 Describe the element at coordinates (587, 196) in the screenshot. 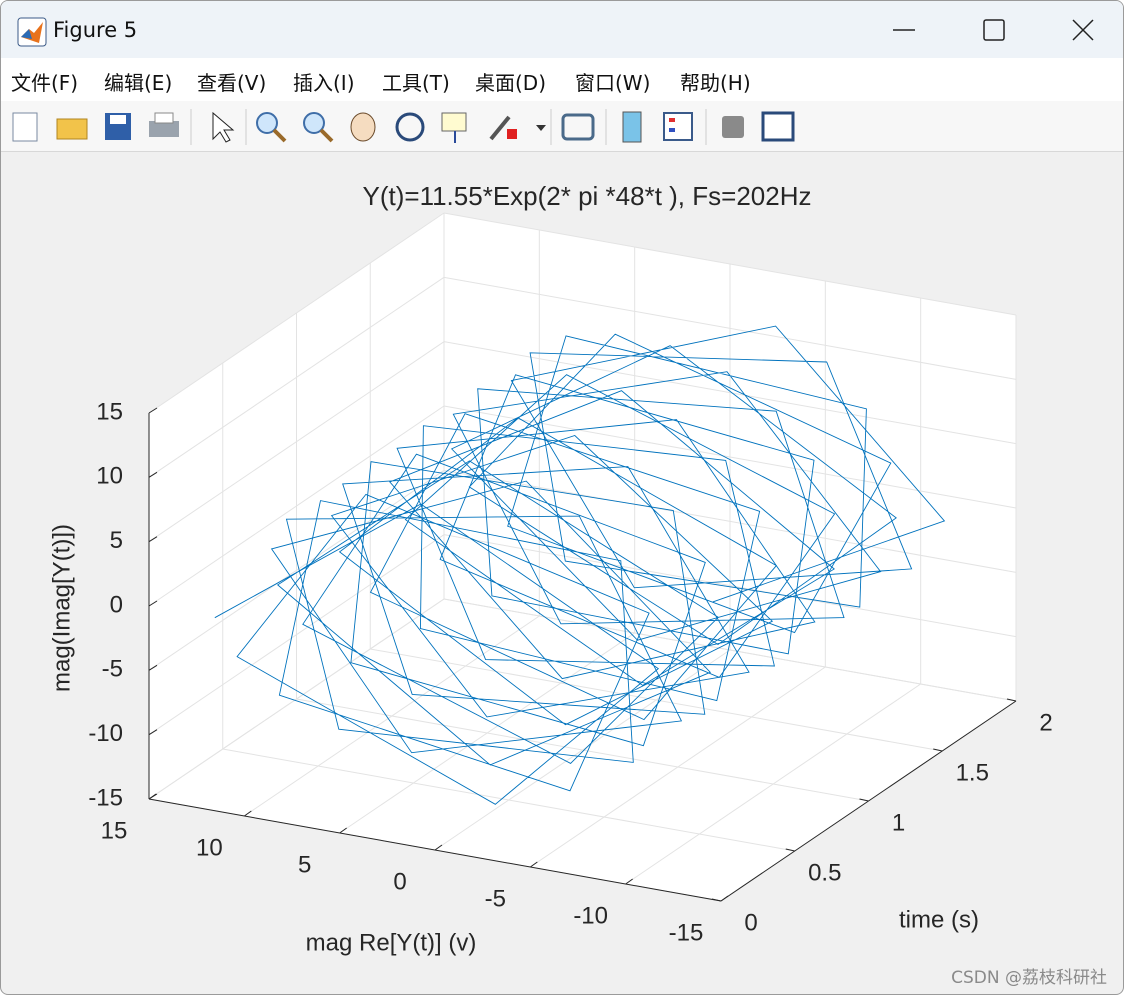

I see `chart-title: Y(t)=11.55*Exp(2* pi *48*t ), Fs=202Hz` at that location.